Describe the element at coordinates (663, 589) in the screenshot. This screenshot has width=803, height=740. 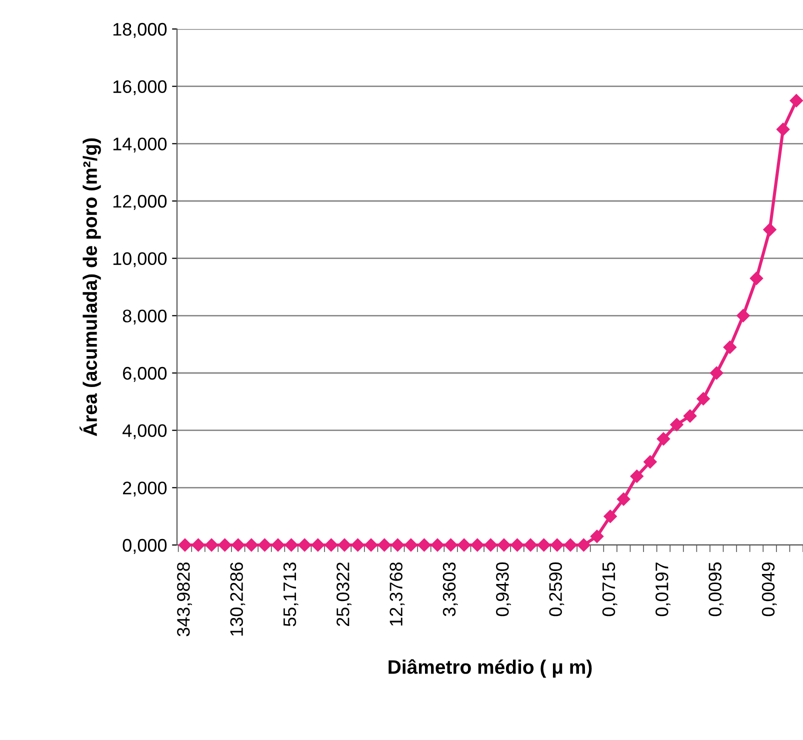
I see `x-tick-label: 0,0197` at that location.